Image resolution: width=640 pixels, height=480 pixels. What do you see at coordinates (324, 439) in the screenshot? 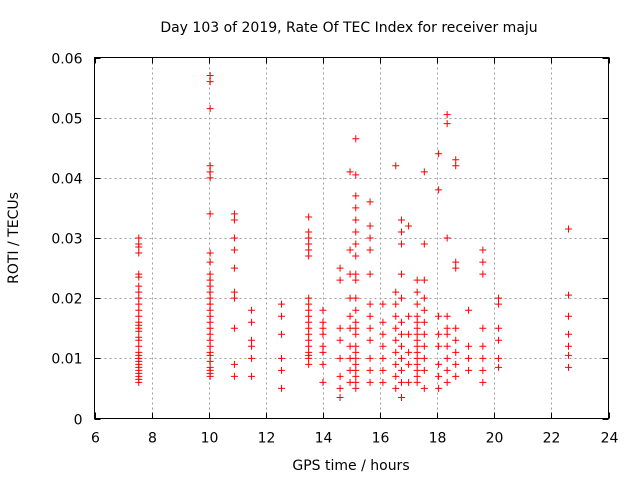
I see `x-tick-label: 14` at bounding box center [324, 439].